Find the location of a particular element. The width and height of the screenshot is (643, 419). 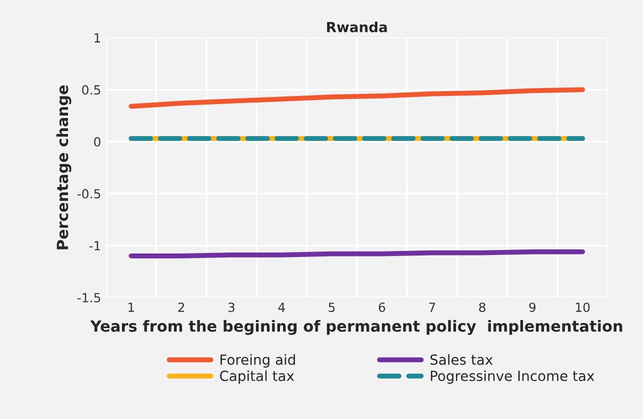

x-tick-label: 10 is located at coordinates (583, 307).